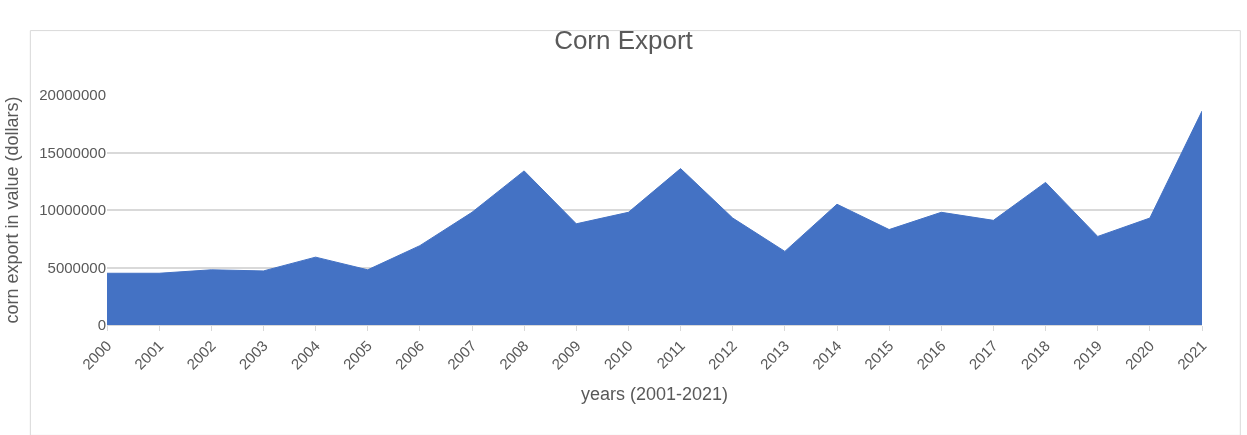  What do you see at coordinates (12, 210) in the screenshot?
I see `y-axis-title: corn export in value (dollars)` at bounding box center [12, 210].